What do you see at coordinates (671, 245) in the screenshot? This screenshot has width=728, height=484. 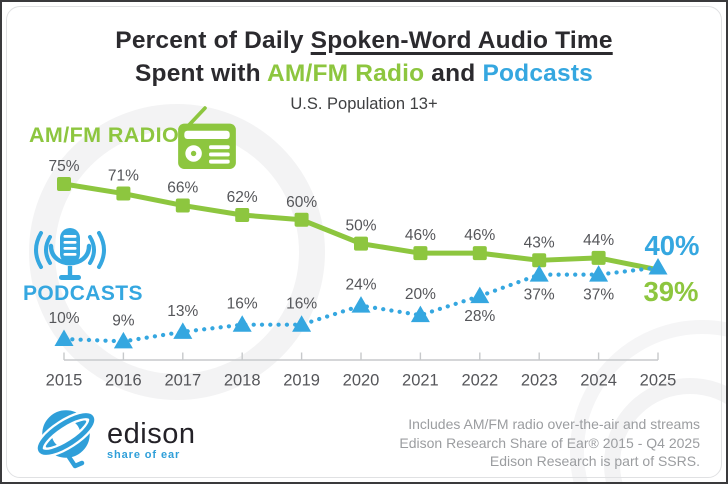 I see `podcasts-end-label: 40%` at bounding box center [671, 245].